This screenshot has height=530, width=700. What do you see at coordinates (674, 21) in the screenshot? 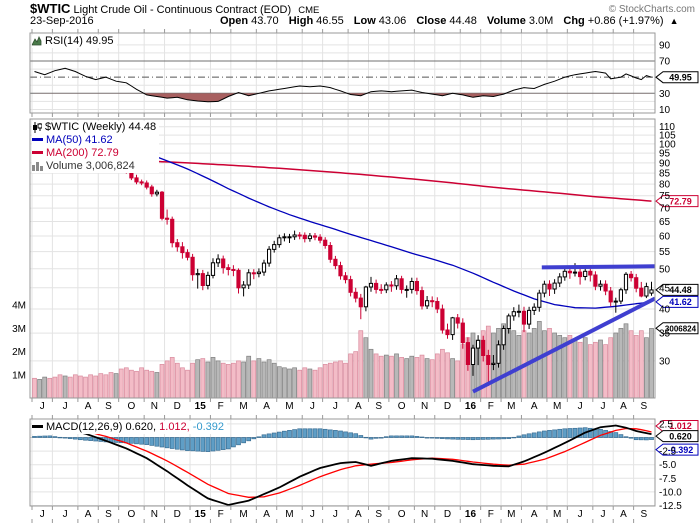
I see `up-arrow-icon: ▲` at bounding box center [674, 21].